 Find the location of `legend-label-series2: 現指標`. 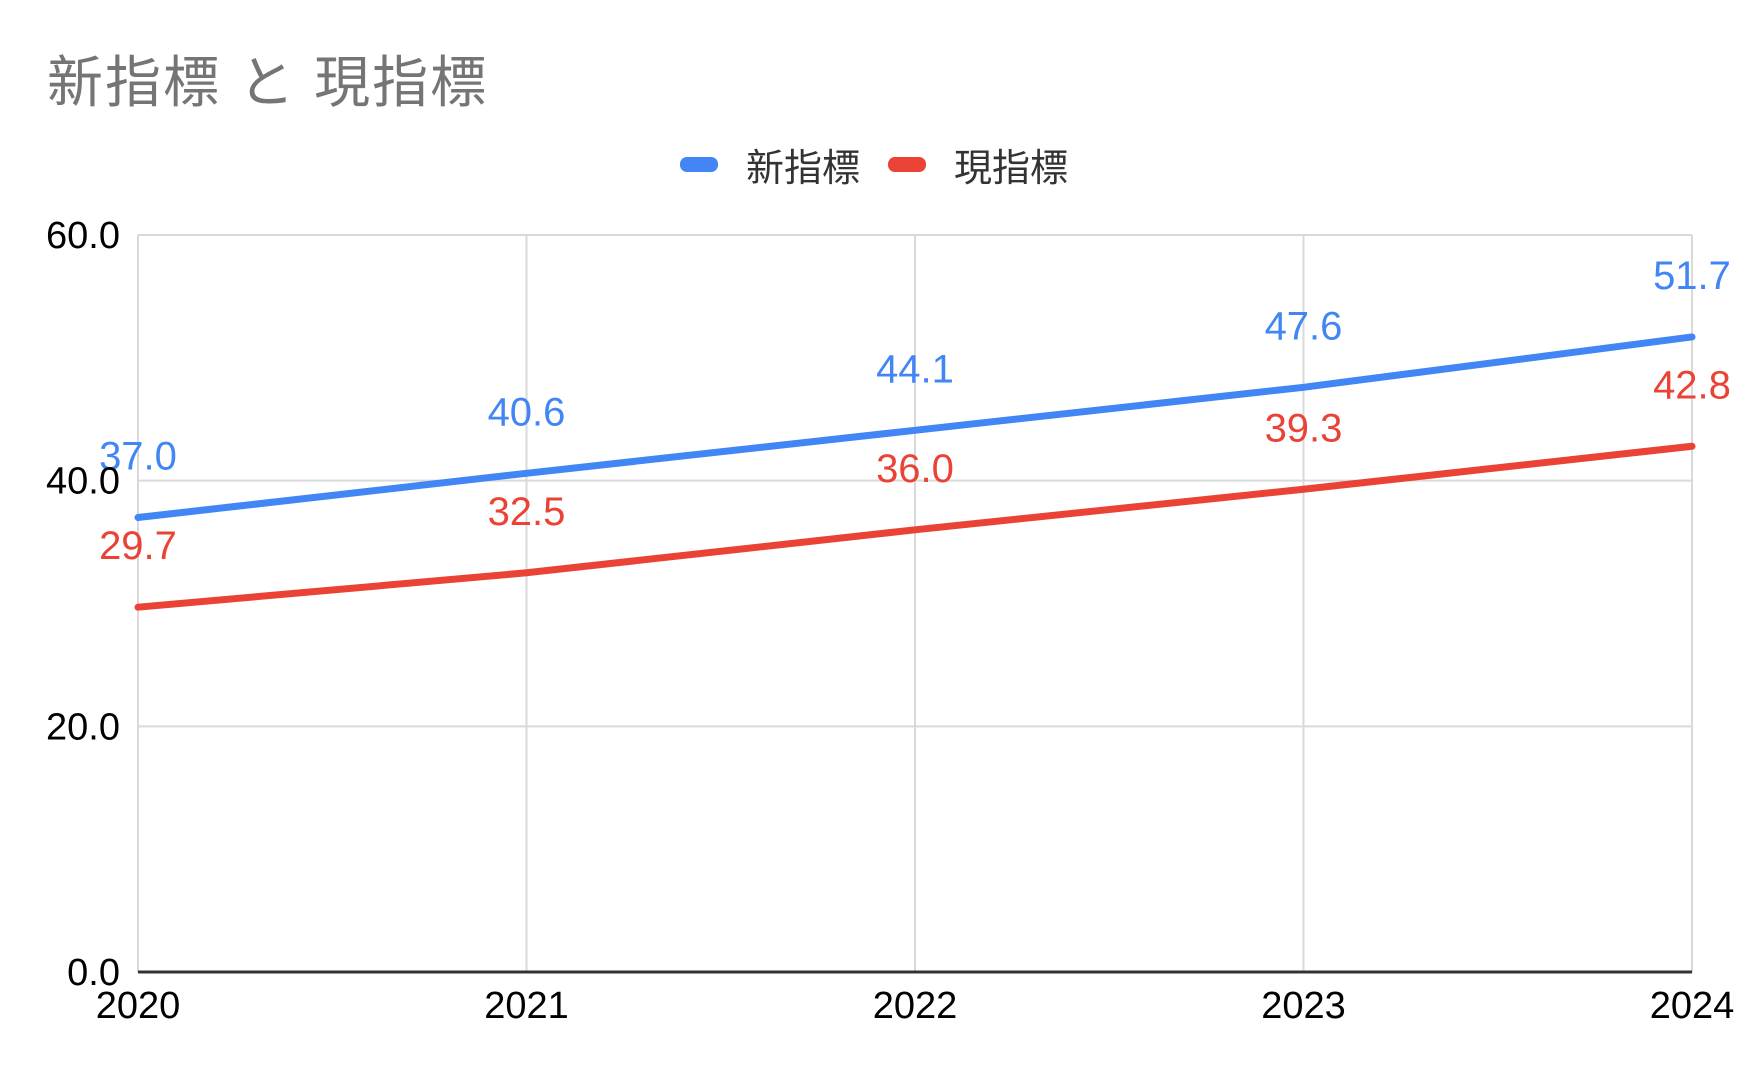

legend-label-series2: 現指標 is located at coordinates (1011, 168).